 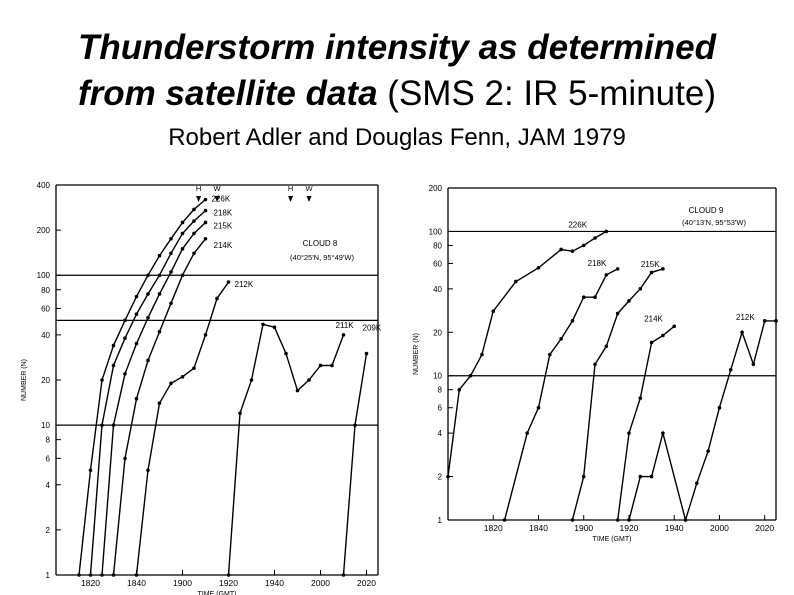 I want to click on c8-ytick-label-8: 8, so click(x=48, y=440).